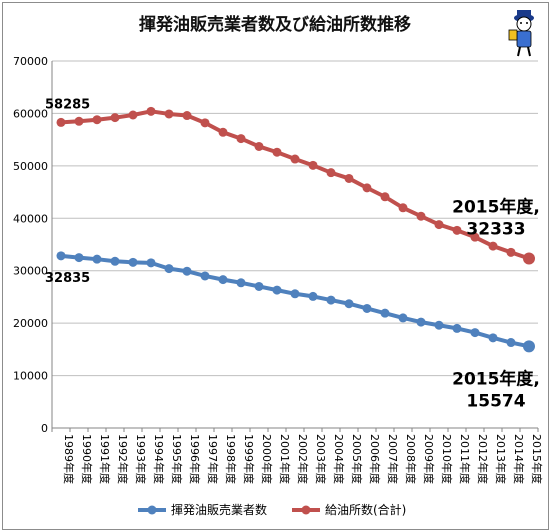 This screenshot has height=532, width=551. What do you see at coordinates (501, 459) in the screenshot?
I see `x-tick-label: 2013年度` at bounding box center [501, 459].